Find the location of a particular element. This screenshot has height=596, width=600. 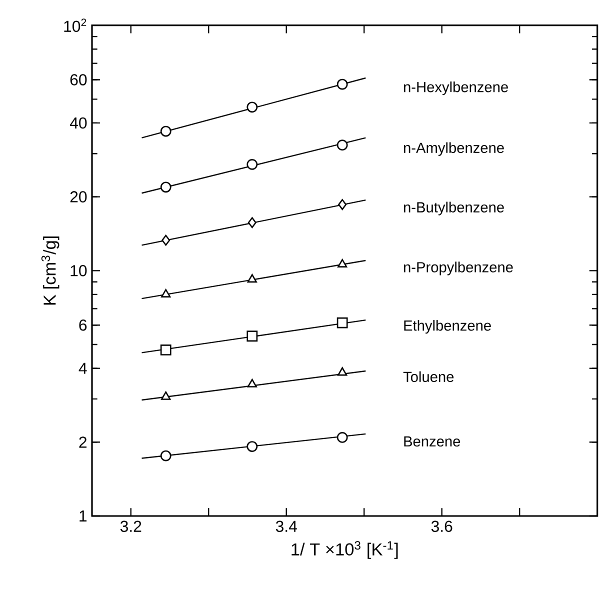

y-tick-label: 60 is located at coordinates (78, 80).